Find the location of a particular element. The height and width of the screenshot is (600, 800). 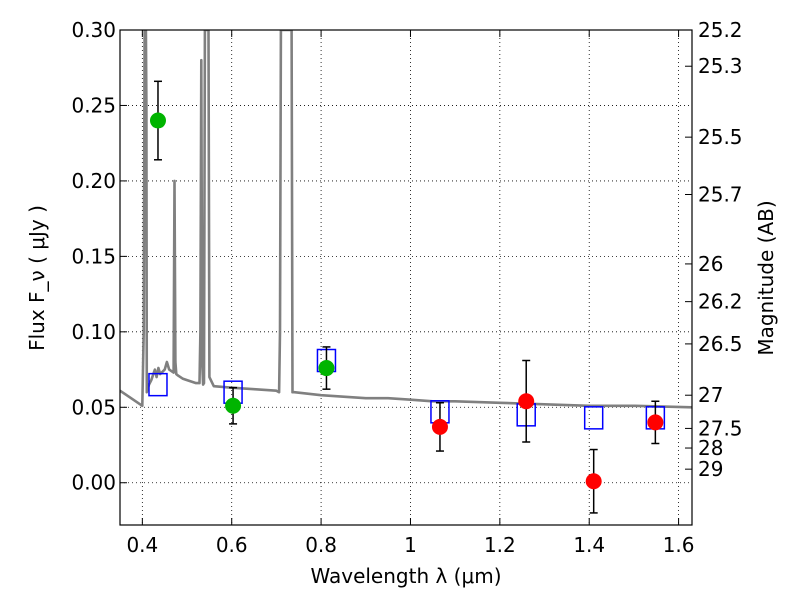

right-tick-label: 26 is located at coordinates (710, 264).